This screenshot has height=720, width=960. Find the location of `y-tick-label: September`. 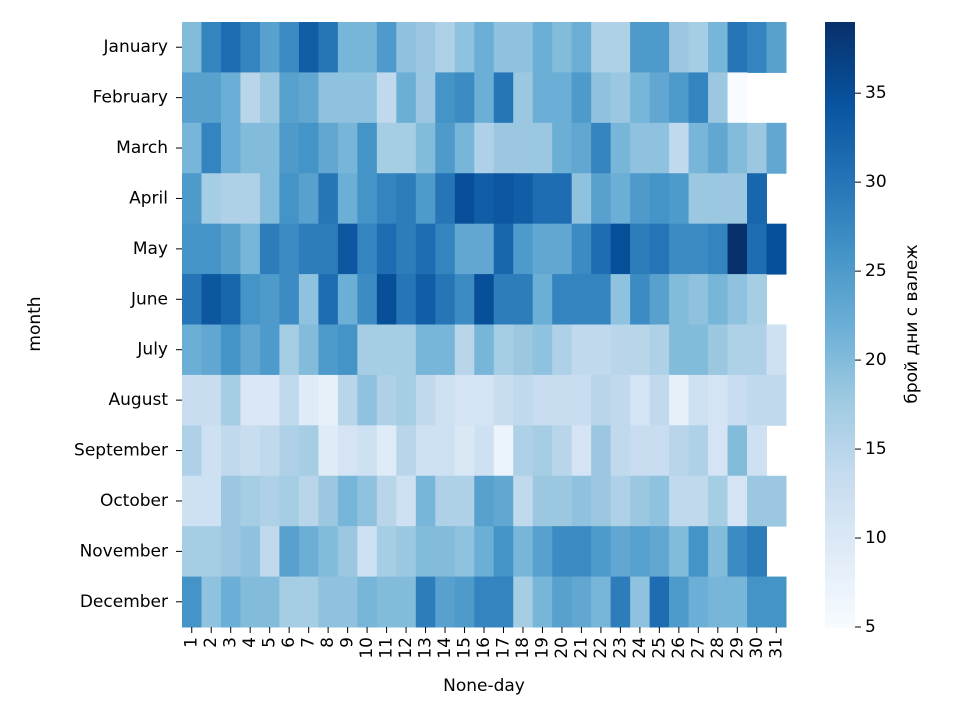

y-tick-label: September is located at coordinates (121, 451).